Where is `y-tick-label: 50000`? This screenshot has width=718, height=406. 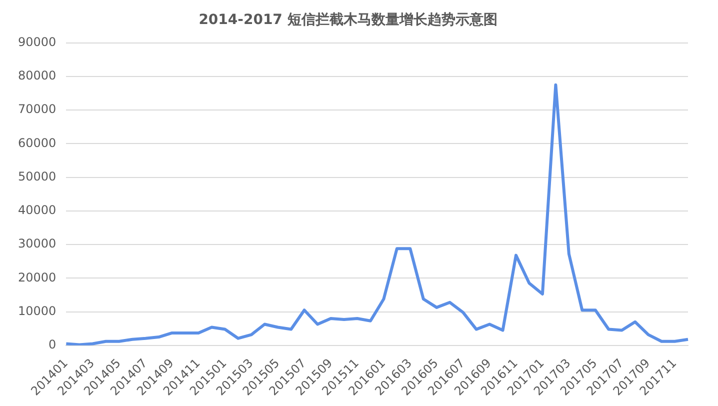 y-tick-label: 50000 is located at coordinates (37, 176).